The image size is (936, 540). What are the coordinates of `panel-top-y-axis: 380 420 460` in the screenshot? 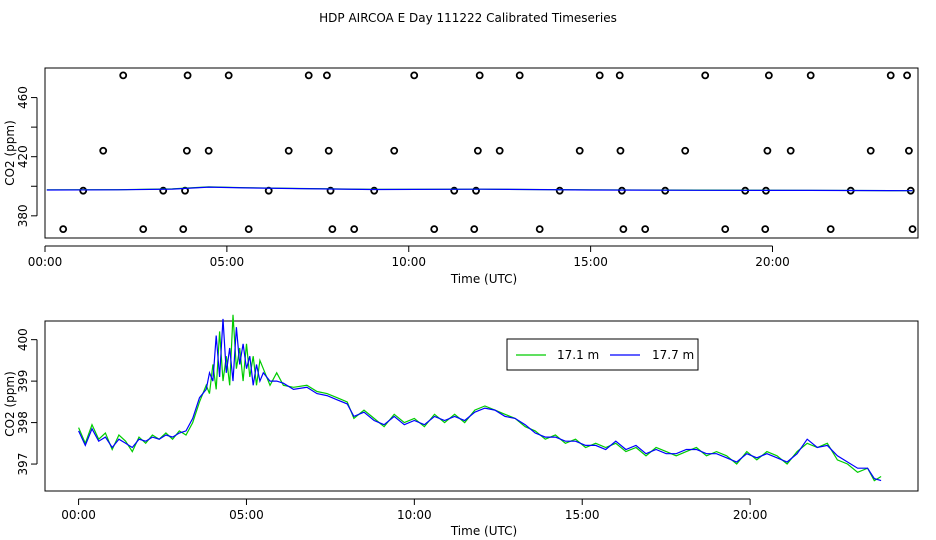 It's located at (27, 156).